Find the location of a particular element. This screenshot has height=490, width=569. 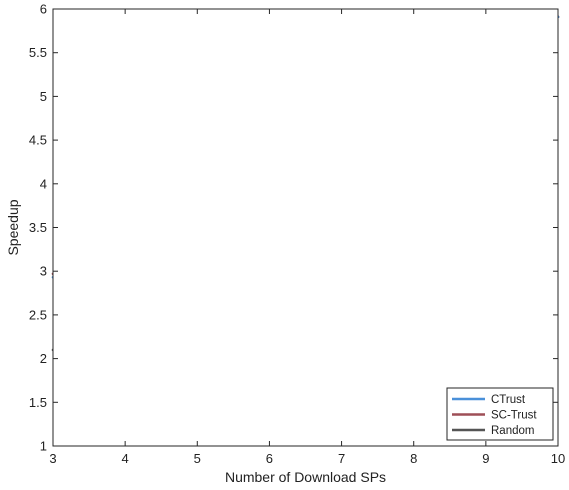

x-tick-label: 8 is located at coordinates (413, 458).